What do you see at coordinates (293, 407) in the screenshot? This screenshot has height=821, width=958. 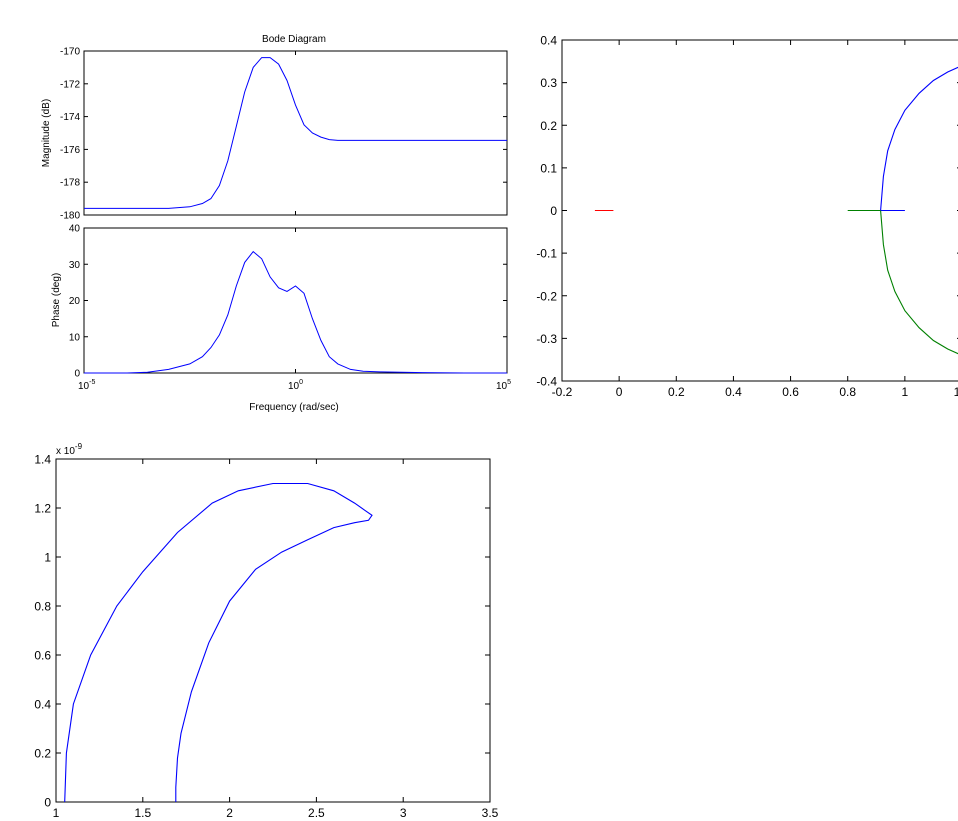 I see `bode-xlabel: Frequency (rad/sec)` at bounding box center [293, 407].